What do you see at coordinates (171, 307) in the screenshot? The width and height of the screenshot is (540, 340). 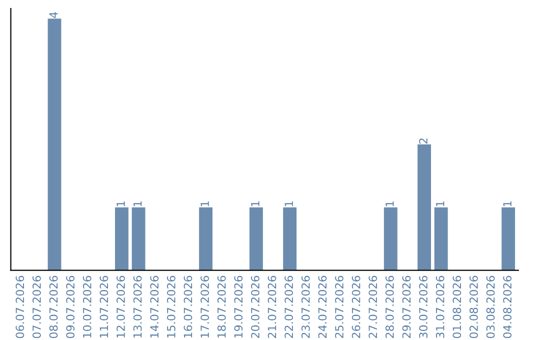 I see `x-tick-label: 15.07.2026` at bounding box center [171, 307].